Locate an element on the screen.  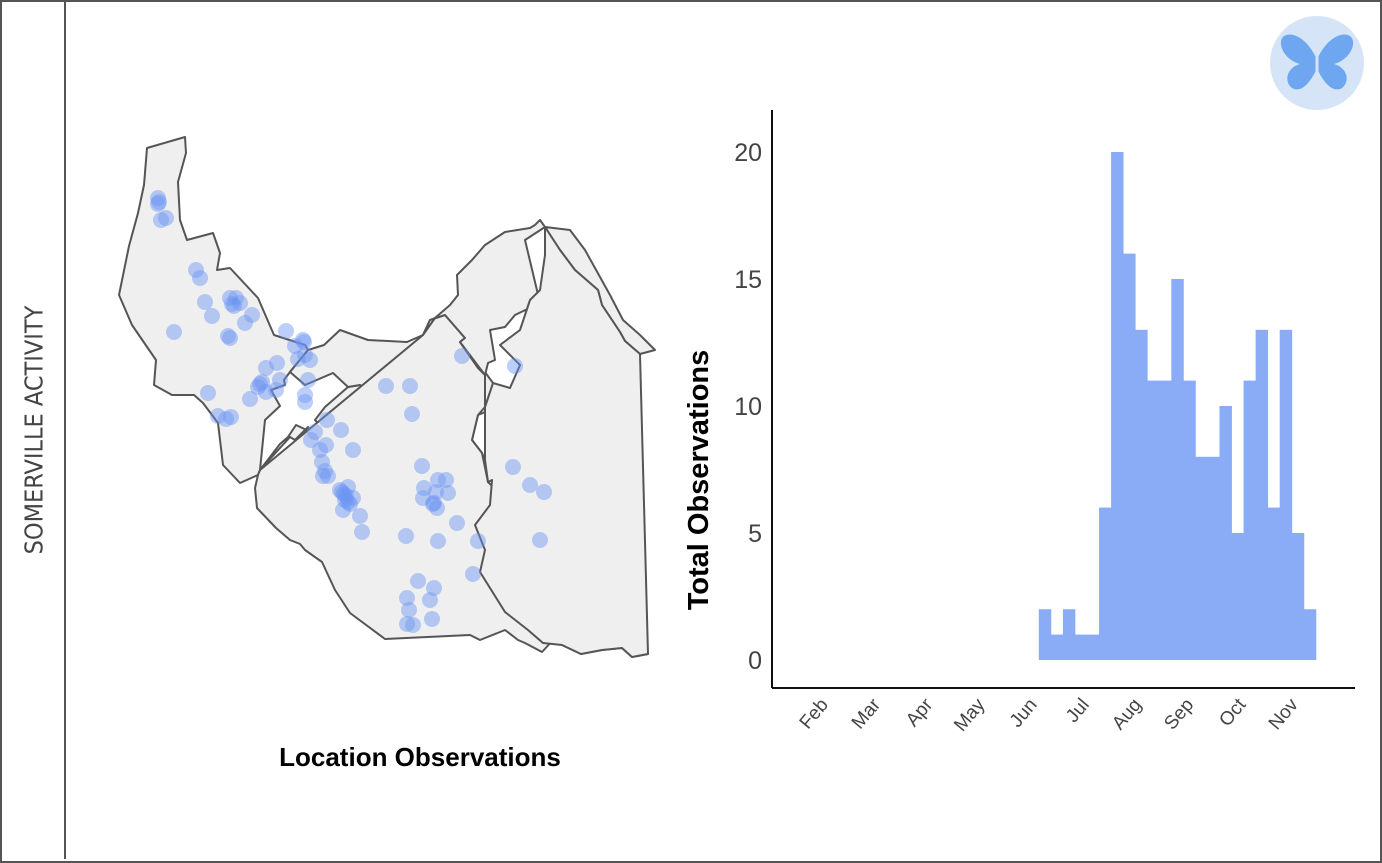
y-axis-label: Total Observations is located at coordinates (699, 480).